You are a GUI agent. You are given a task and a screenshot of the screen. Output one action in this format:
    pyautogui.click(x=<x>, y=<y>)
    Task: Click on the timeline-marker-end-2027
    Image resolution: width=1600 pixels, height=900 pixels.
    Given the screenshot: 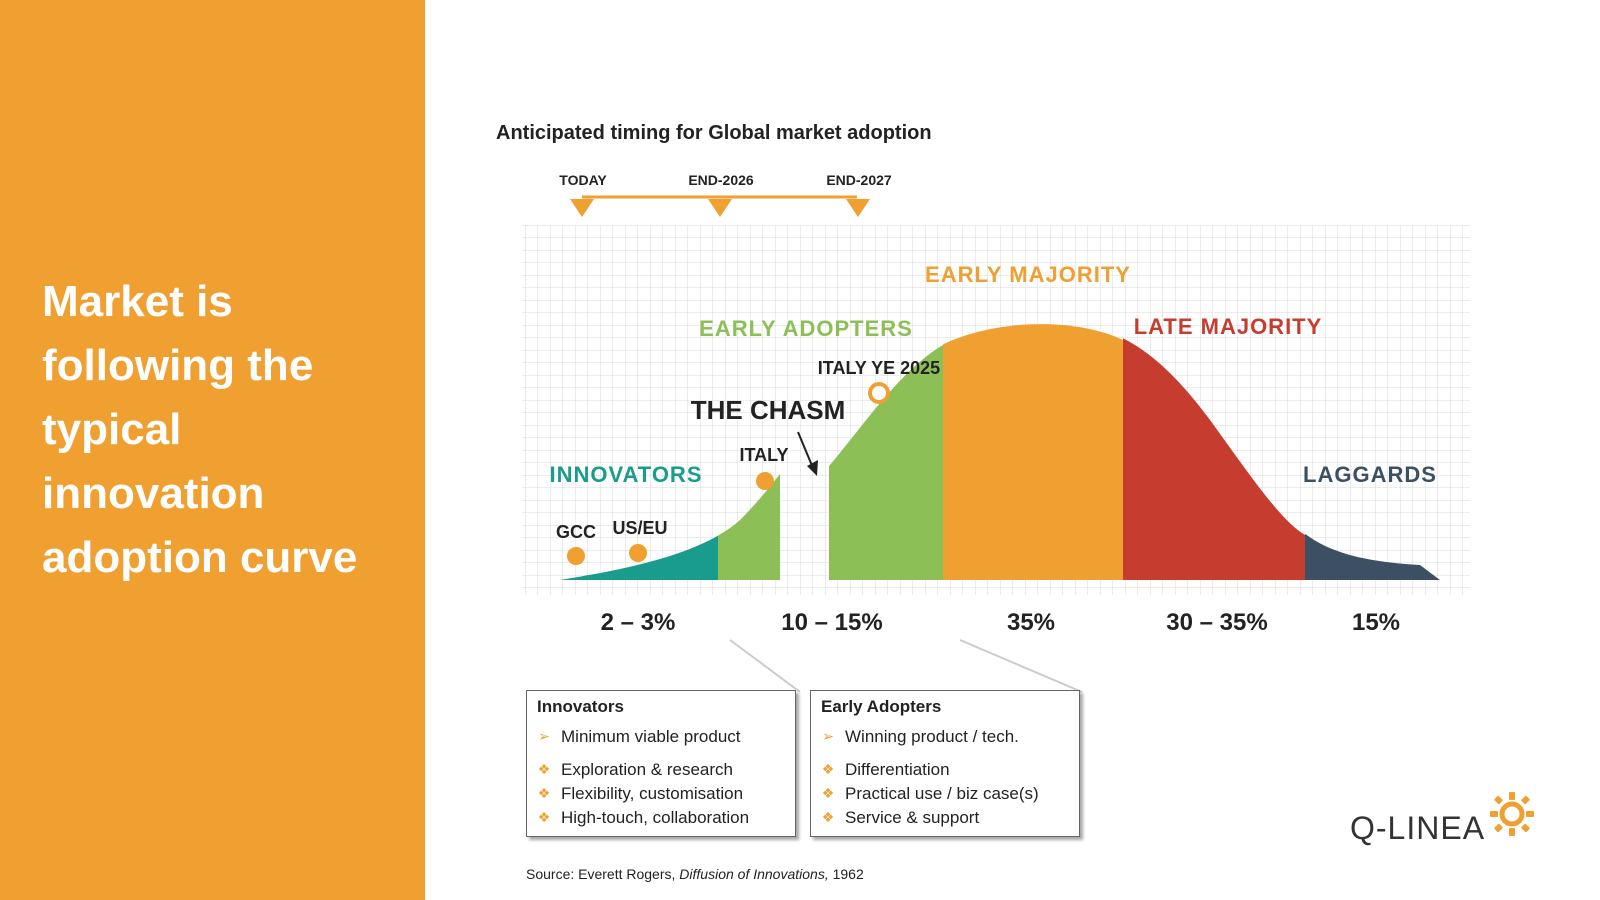 What is the action you would take?
    pyautogui.click(x=858, y=208)
    